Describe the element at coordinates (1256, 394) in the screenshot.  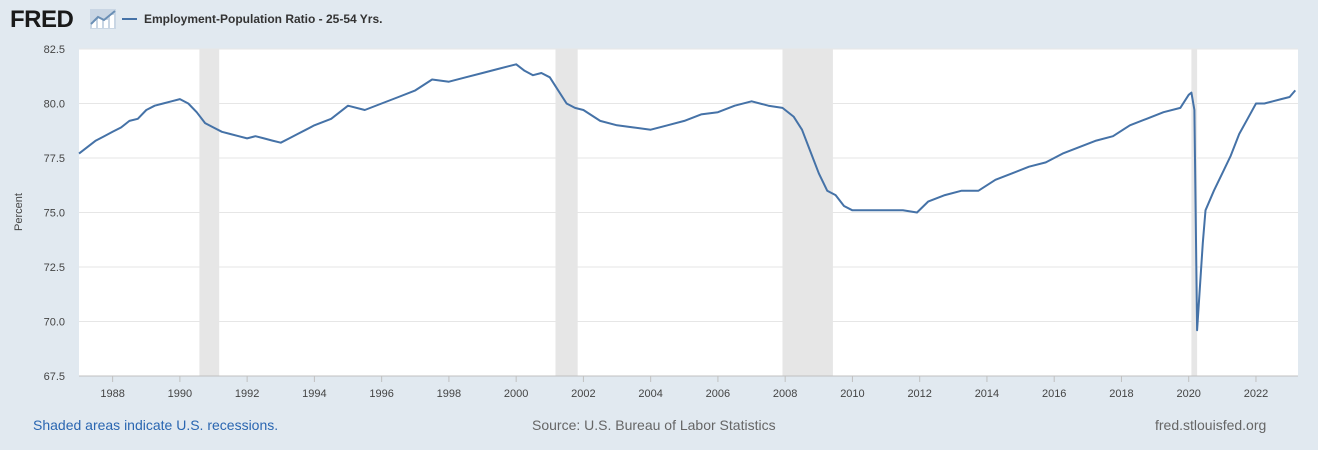
I see `x-tick-label: 2022` at that location.